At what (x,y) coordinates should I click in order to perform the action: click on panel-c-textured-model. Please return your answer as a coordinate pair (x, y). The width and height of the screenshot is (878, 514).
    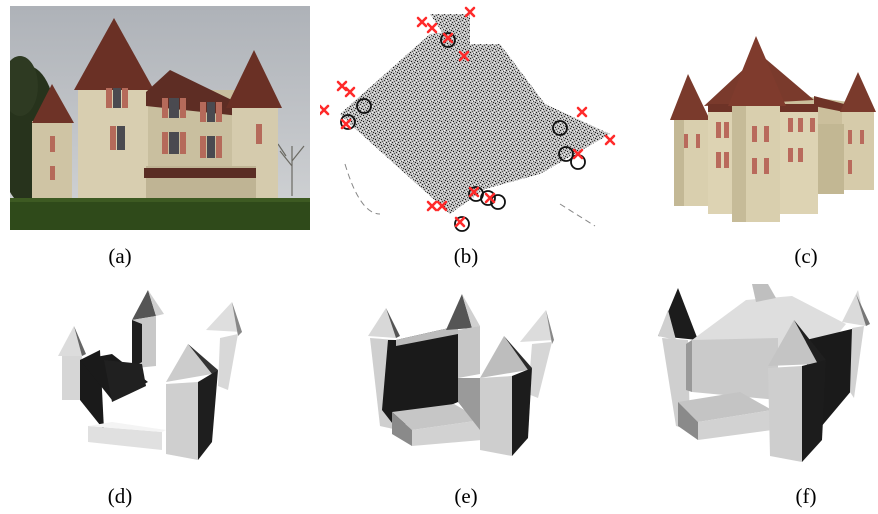
    Looking at the image, I should click on (771, 132).